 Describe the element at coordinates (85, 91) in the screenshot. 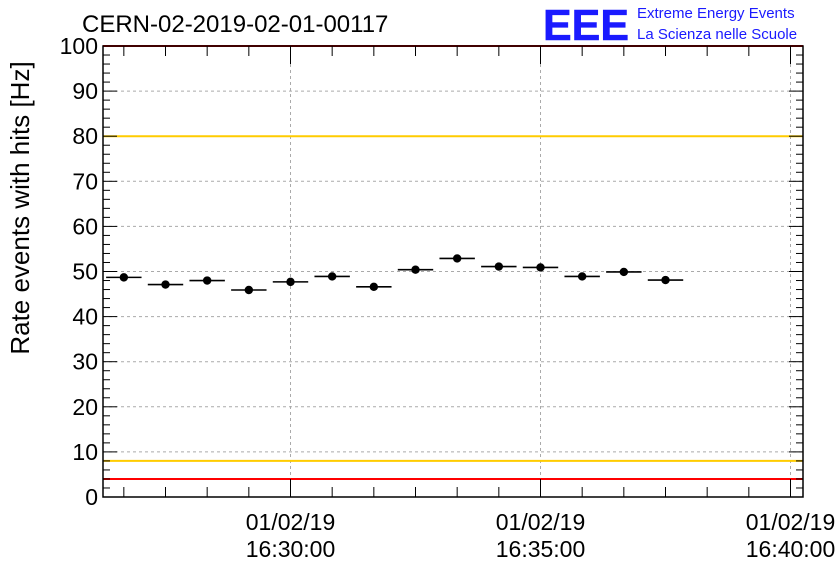

I see `y-tick-label: 90` at that location.